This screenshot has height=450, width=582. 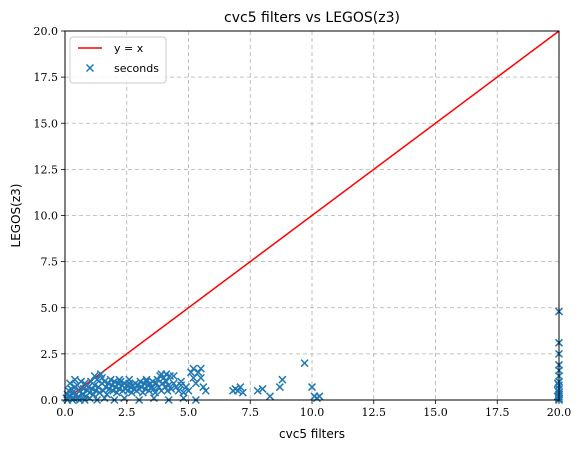 I want to click on x-tick-label: 12.5, so click(x=374, y=412).